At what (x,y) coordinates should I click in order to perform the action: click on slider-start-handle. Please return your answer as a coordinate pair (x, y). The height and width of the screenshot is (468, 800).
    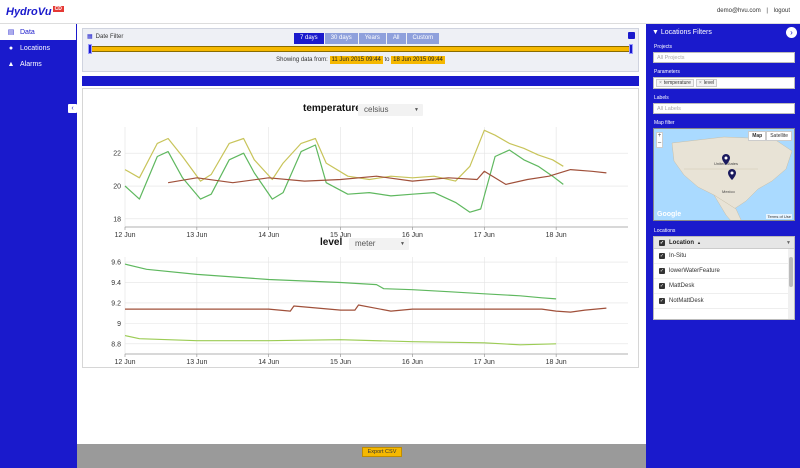
    Looking at the image, I should click on (90, 49).